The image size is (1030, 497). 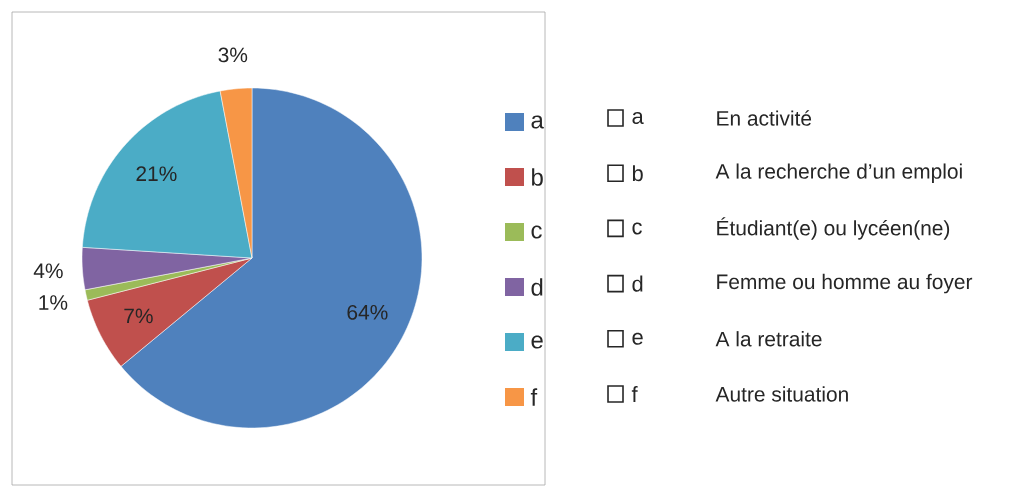 I want to click on legend-label: b, so click(x=537, y=177).